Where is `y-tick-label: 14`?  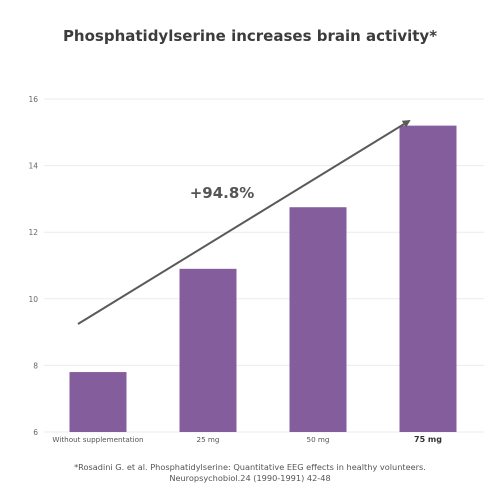
y-tick-label: 14 is located at coordinates (33, 166).